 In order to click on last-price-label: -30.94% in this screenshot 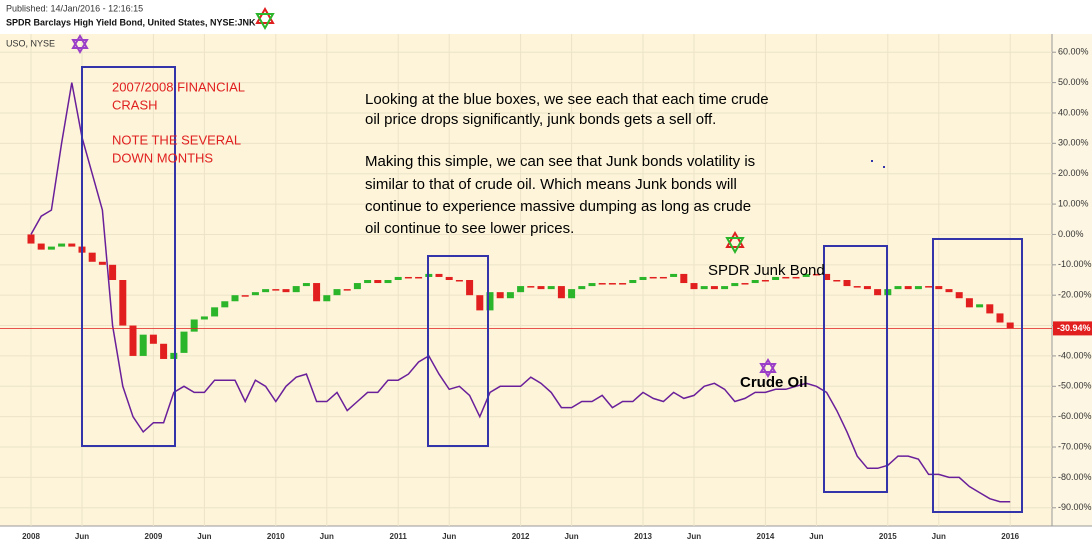, I will do `click(1074, 328)`.